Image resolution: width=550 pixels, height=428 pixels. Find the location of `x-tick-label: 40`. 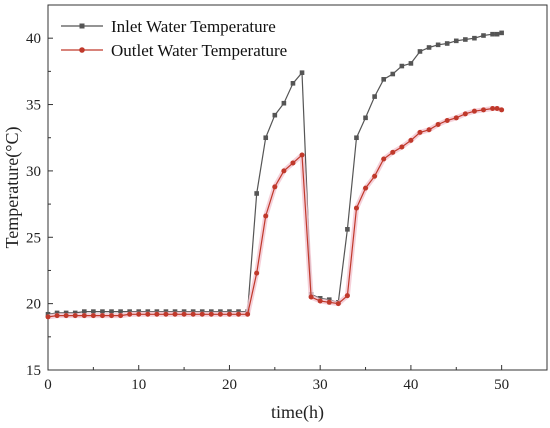

x-tick-label: 40 is located at coordinates (410, 385).